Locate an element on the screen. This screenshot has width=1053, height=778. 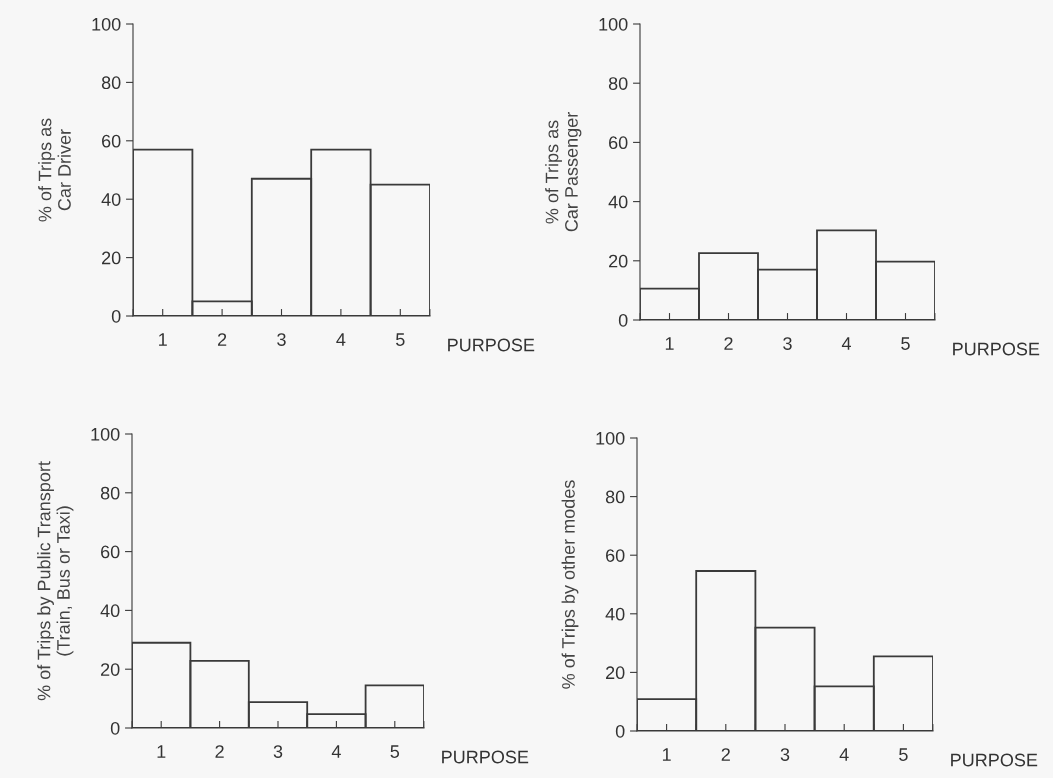
y-axis-title: % of Trips as Car Driver is located at coordinates (54, 170).